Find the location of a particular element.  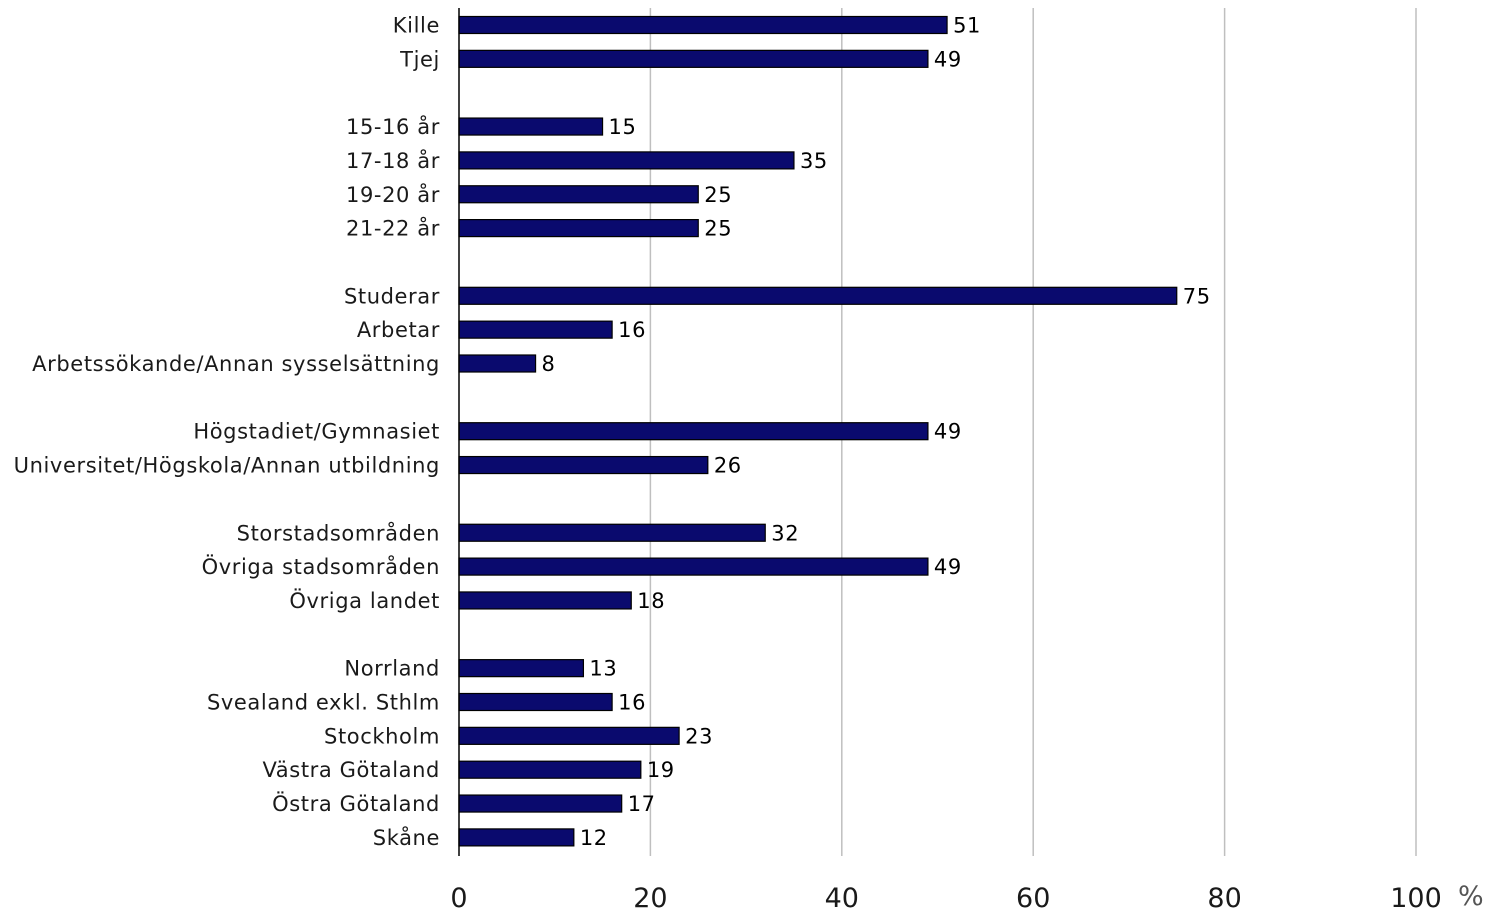

value-label: 23 is located at coordinates (699, 736).